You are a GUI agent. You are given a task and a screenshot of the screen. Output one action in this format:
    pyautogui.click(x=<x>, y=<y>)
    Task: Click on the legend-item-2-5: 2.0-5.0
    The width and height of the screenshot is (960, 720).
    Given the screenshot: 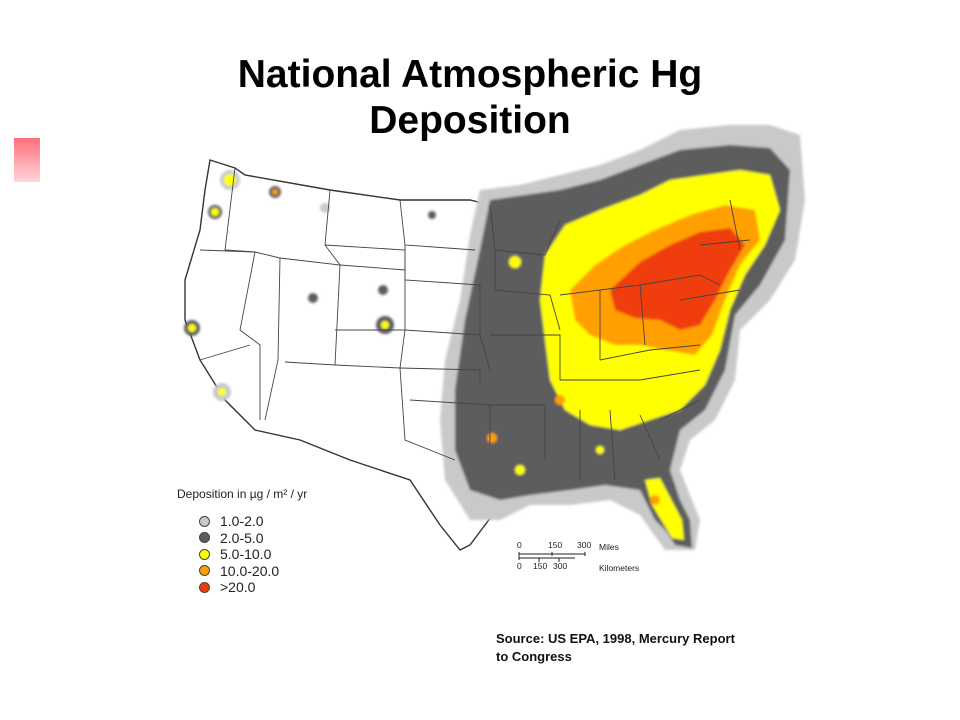 What is the action you would take?
    pyautogui.click(x=253, y=538)
    